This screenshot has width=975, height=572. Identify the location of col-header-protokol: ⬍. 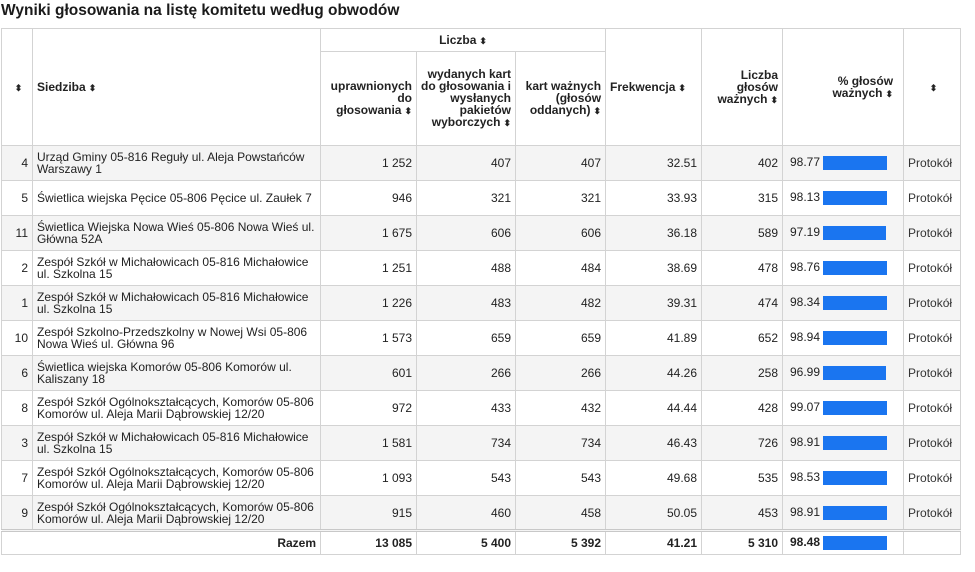
(932, 87).